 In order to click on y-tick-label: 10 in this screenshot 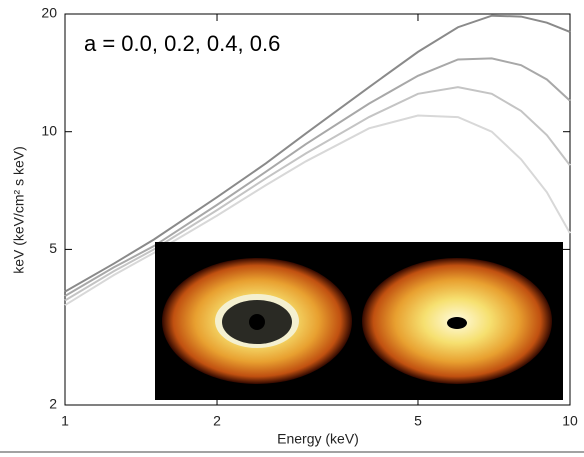, I will do `click(49, 130)`.